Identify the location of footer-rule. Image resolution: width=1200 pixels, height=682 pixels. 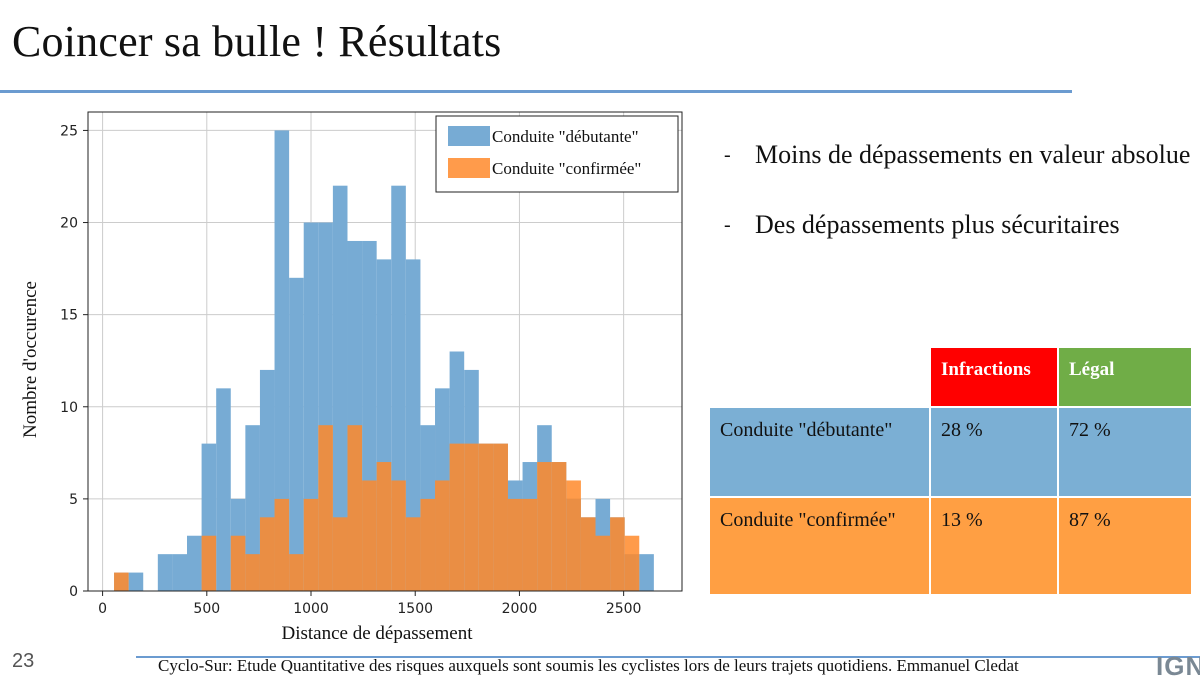
(668, 657).